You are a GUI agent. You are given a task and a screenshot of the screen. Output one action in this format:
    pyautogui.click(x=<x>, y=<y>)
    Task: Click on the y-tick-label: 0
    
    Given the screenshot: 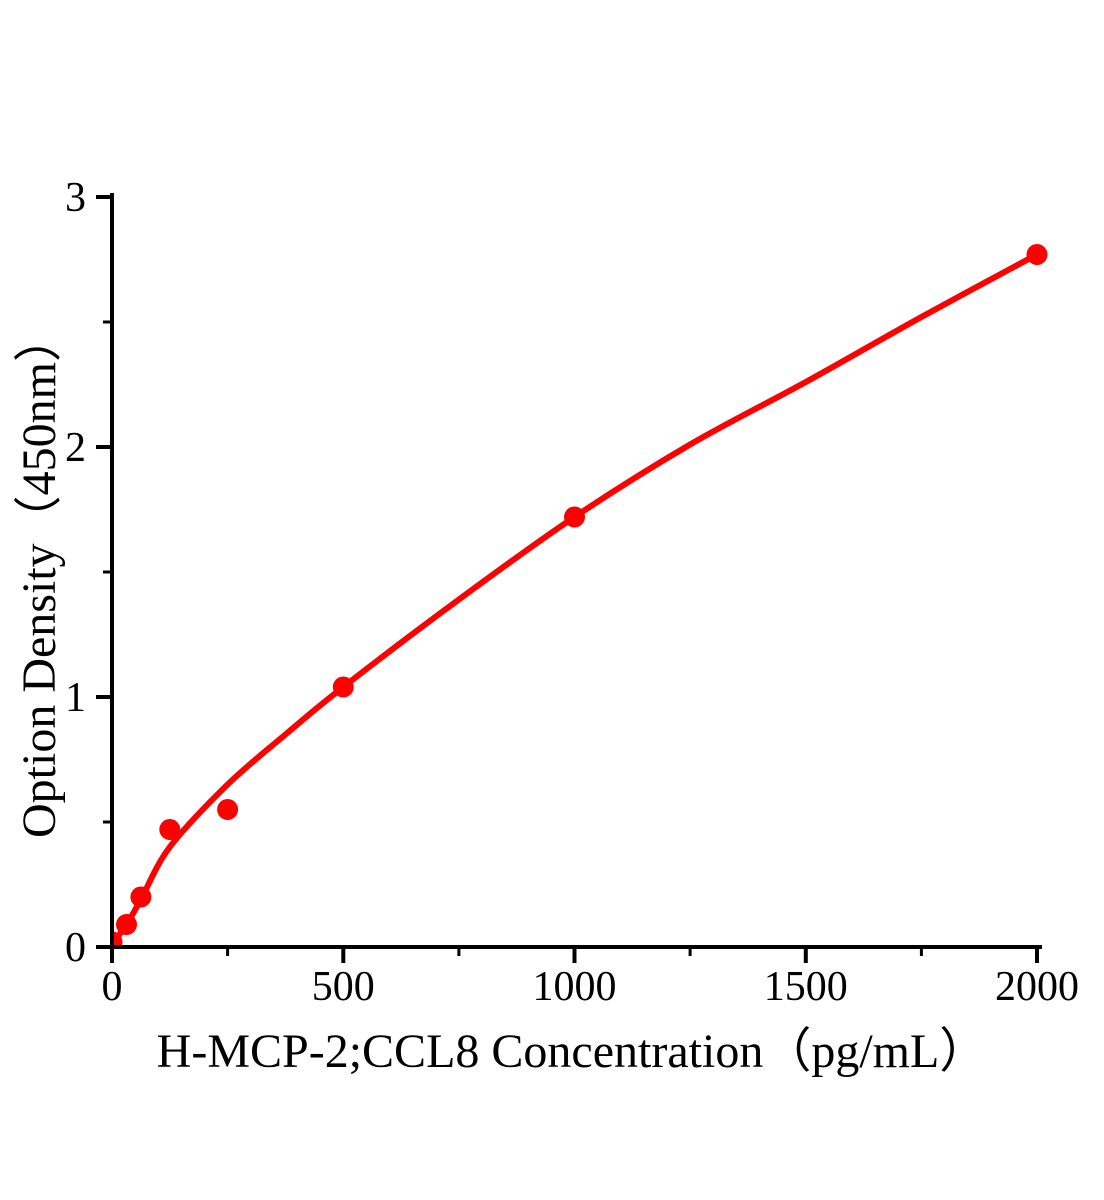 What is the action you would take?
    pyautogui.click(x=75, y=948)
    